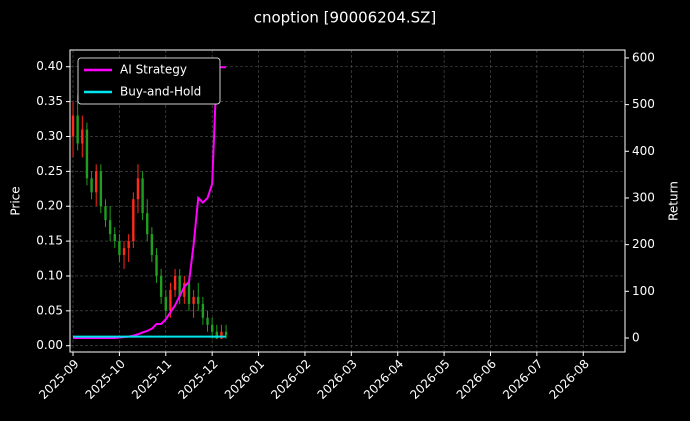 Image resolution: width=690 pixels, height=421 pixels. What do you see at coordinates (197, 379) in the screenshot?
I see `x-tick-label: 2025-12` at bounding box center [197, 379].